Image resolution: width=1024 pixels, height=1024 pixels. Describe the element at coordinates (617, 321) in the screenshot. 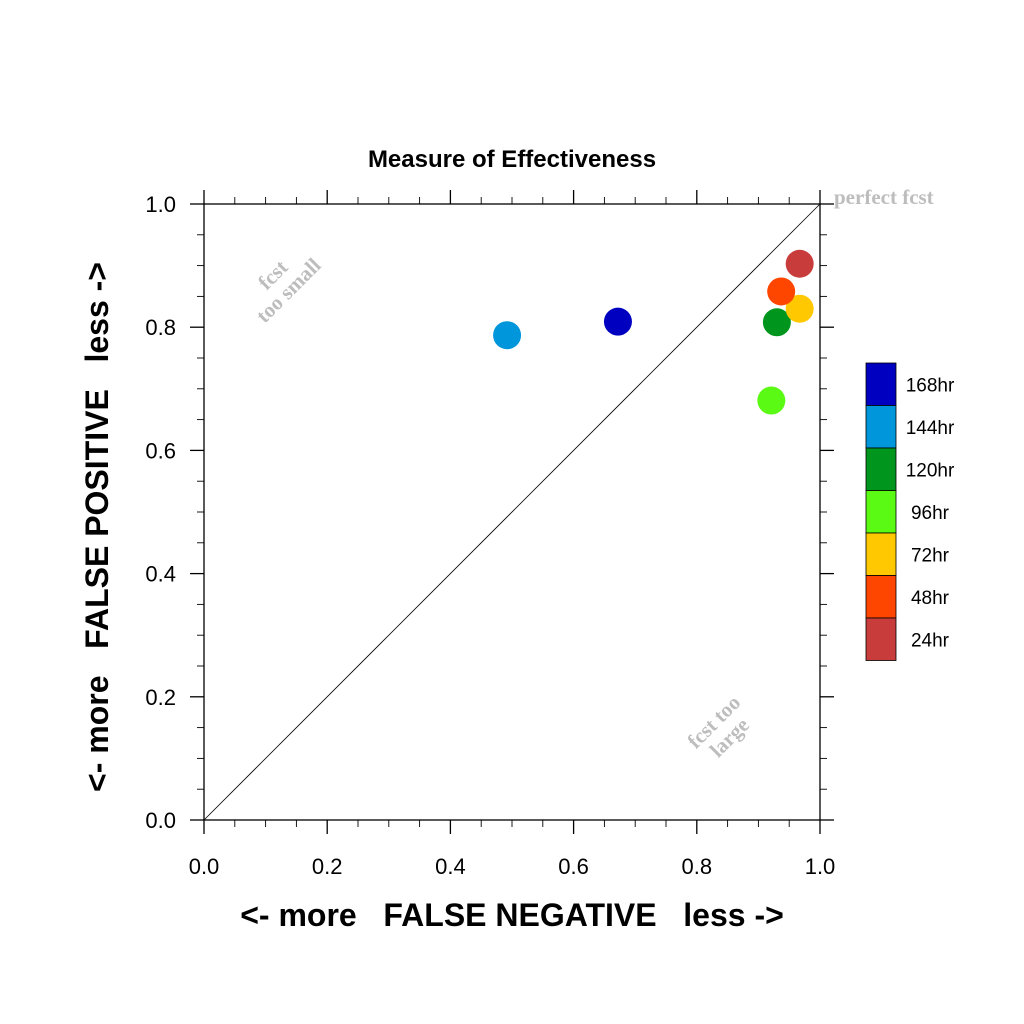

I see `point-168hr` at that location.